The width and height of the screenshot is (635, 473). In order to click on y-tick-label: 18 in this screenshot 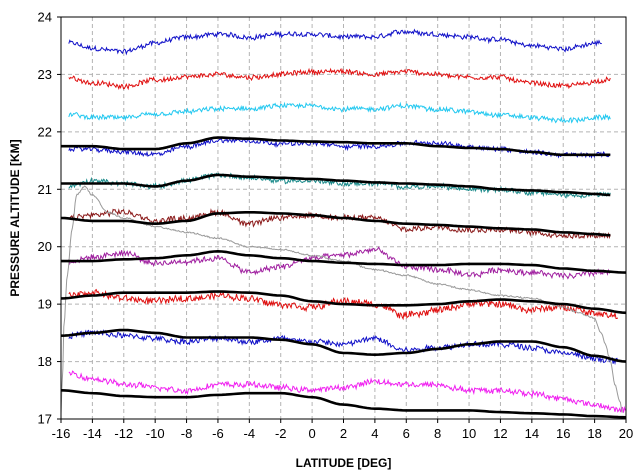, I will do `click(45, 361)`.